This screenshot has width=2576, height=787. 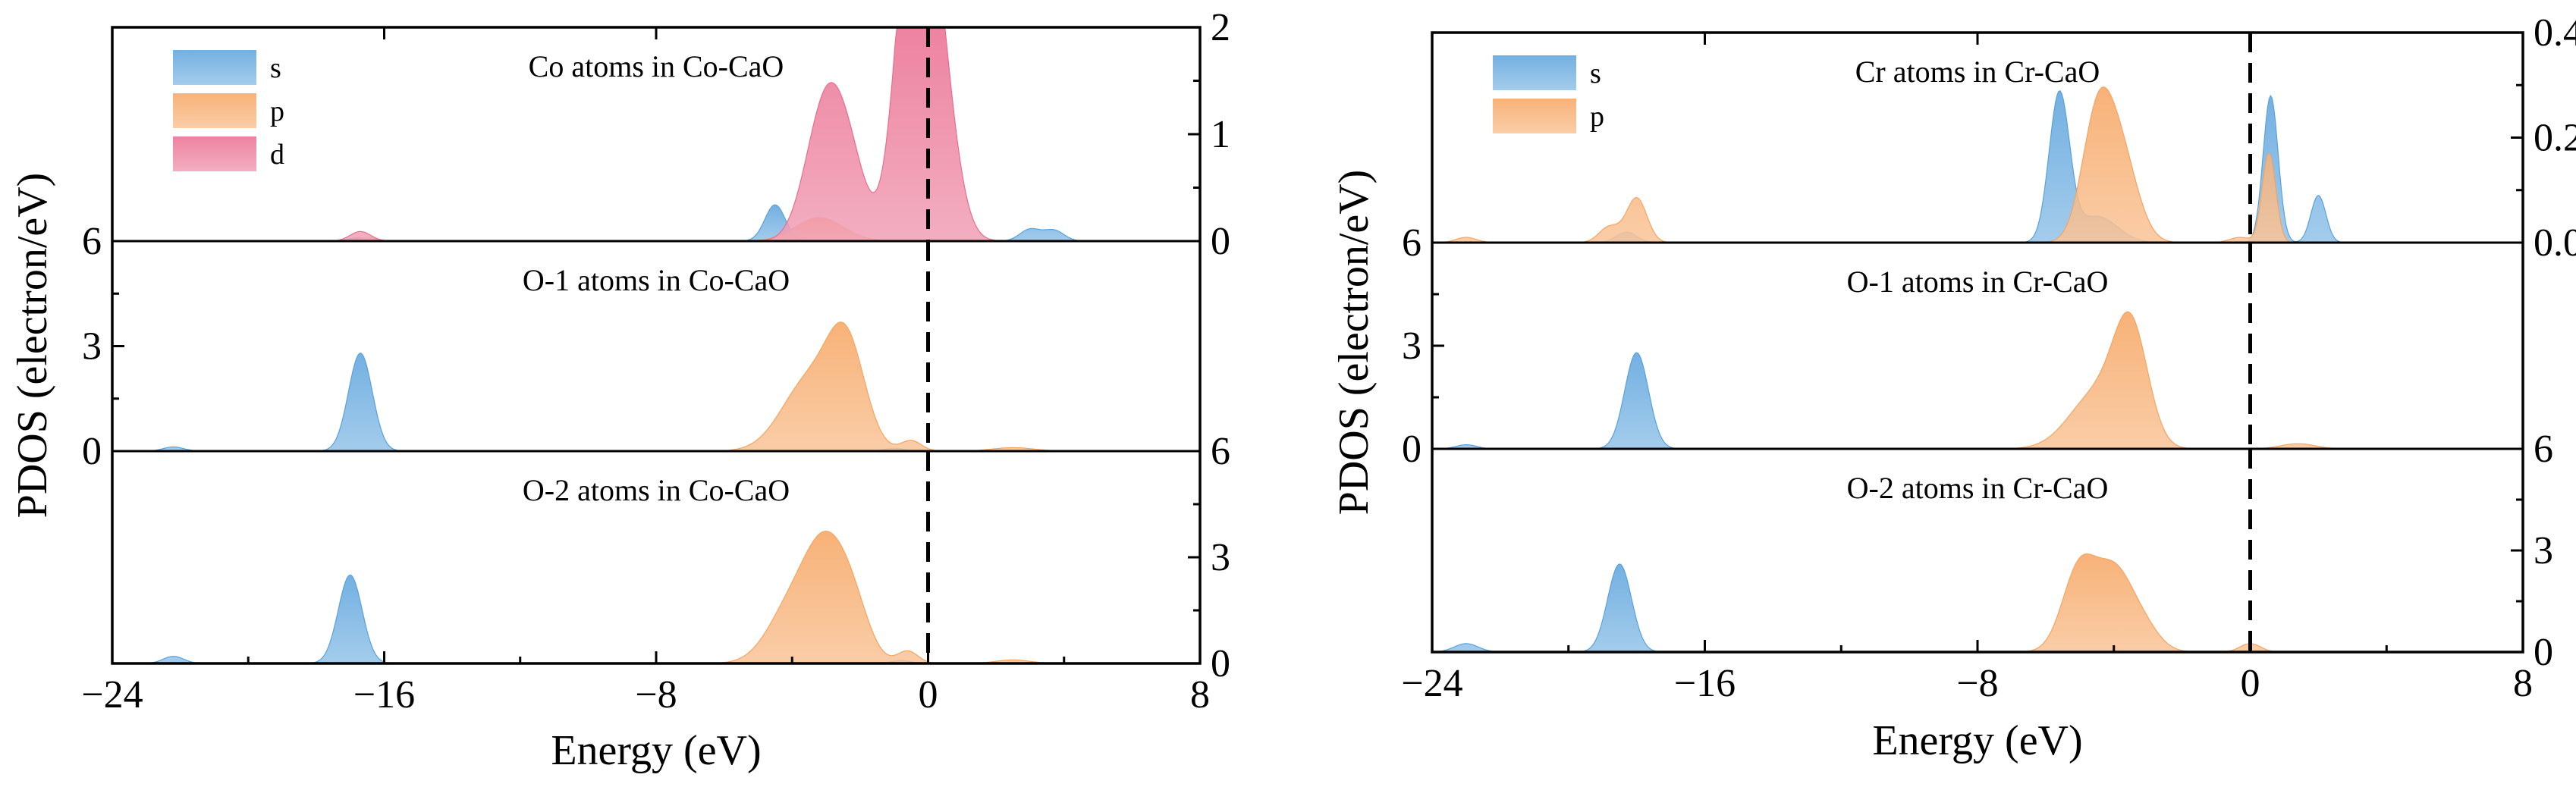 I want to click on y-tick-label: 0.4, so click(x=2555, y=33).